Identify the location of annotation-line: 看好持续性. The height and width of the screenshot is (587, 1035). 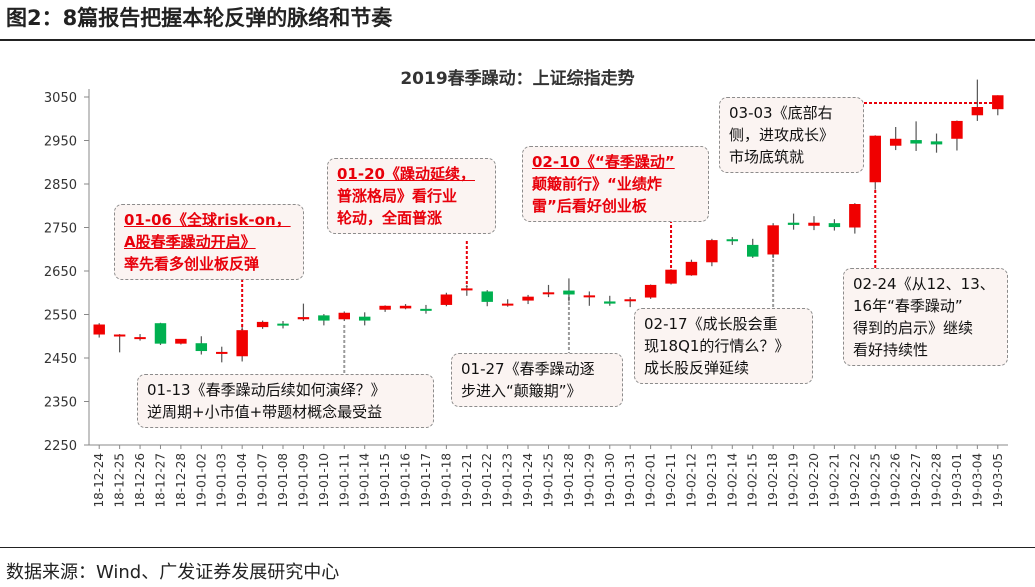
(891, 350).